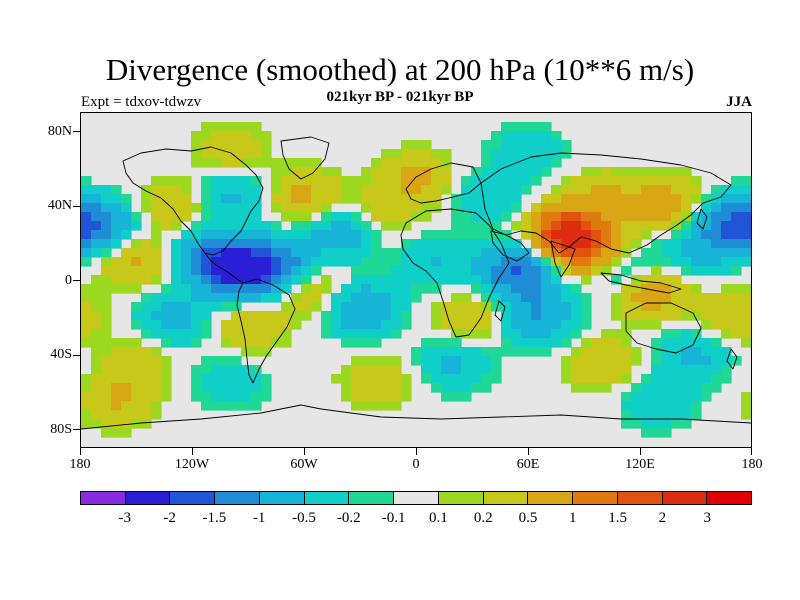  I want to click on colorbar-label: -0.5, so click(304, 518).